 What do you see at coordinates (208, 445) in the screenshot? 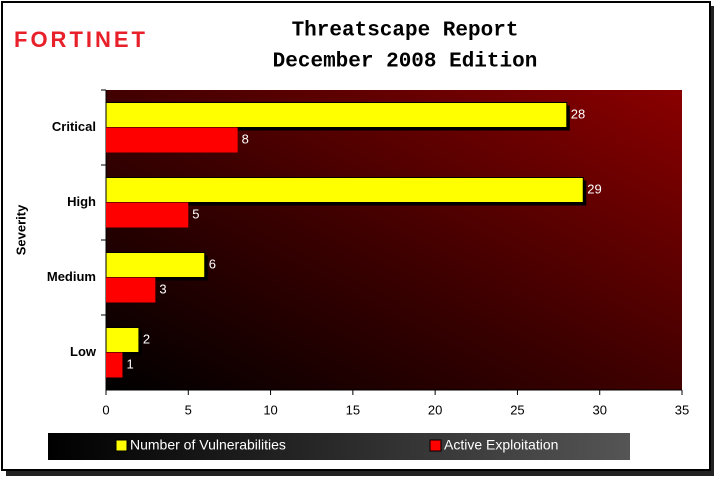
I see `legend-label: Number of Vulnerabilities` at bounding box center [208, 445].